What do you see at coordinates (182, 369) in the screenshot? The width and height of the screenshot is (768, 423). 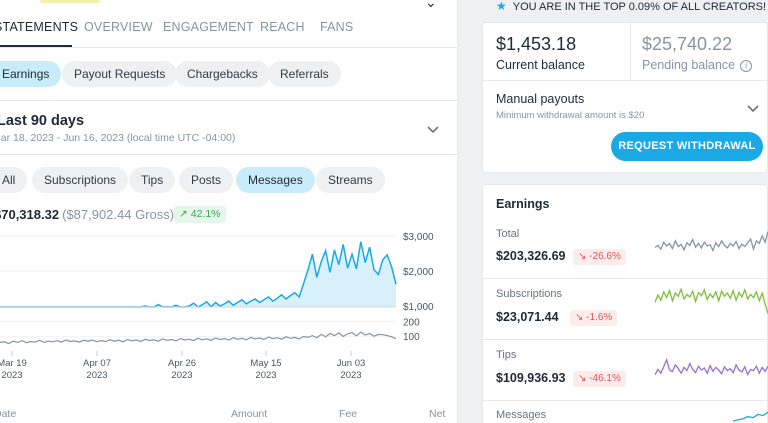 I see `x-tick-label: Apr 26 2023` at bounding box center [182, 369].